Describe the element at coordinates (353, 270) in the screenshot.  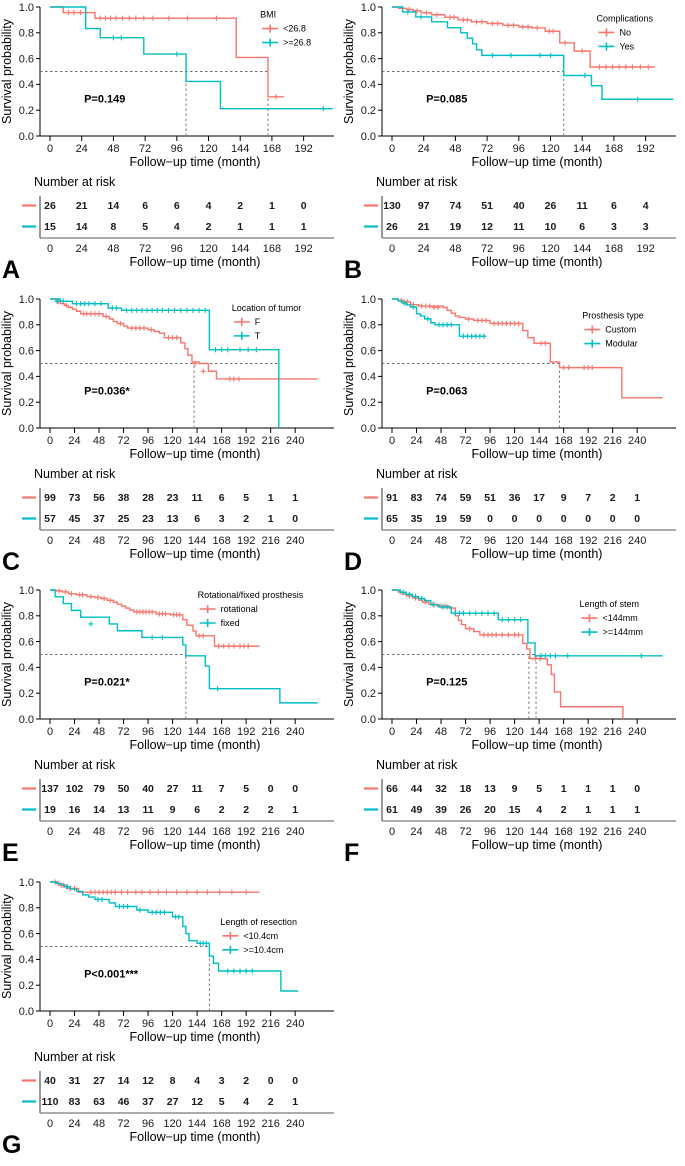
I see `panel-letter-B: B` at that location.